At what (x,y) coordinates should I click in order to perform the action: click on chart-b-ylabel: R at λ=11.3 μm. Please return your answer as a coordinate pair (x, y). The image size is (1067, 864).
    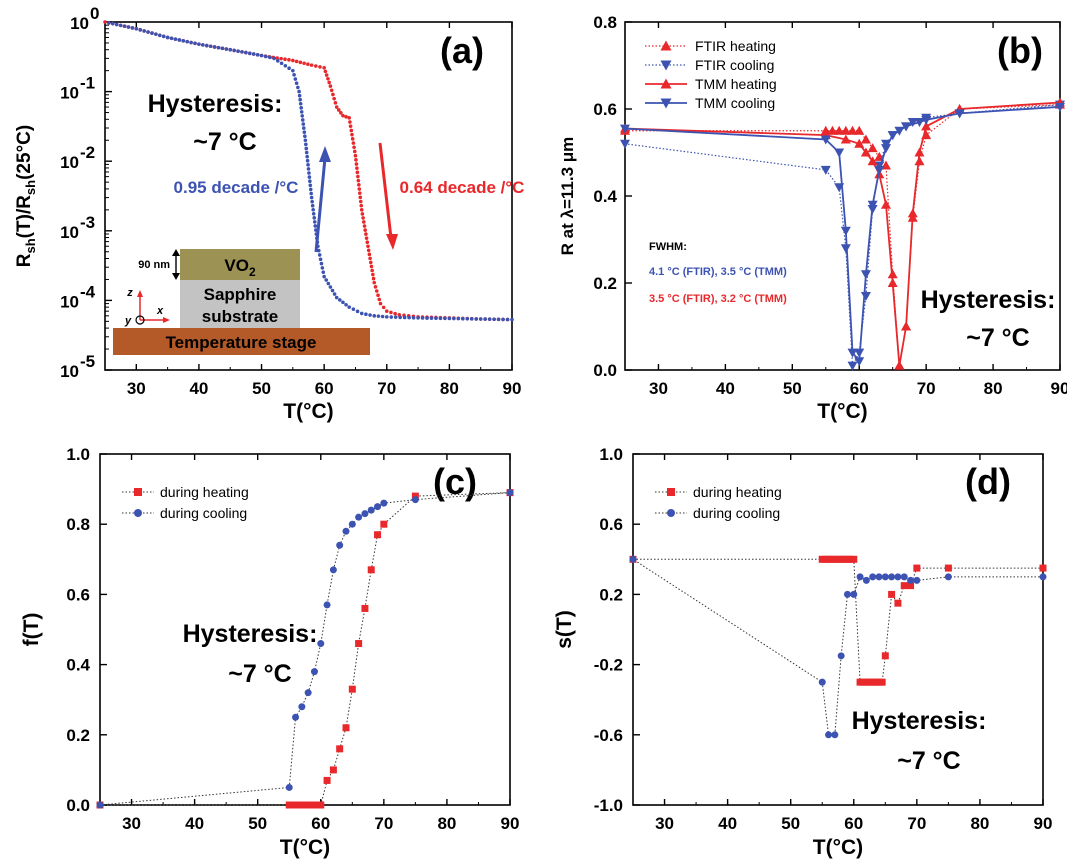
    Looking at the image, I should click on (567, 196).